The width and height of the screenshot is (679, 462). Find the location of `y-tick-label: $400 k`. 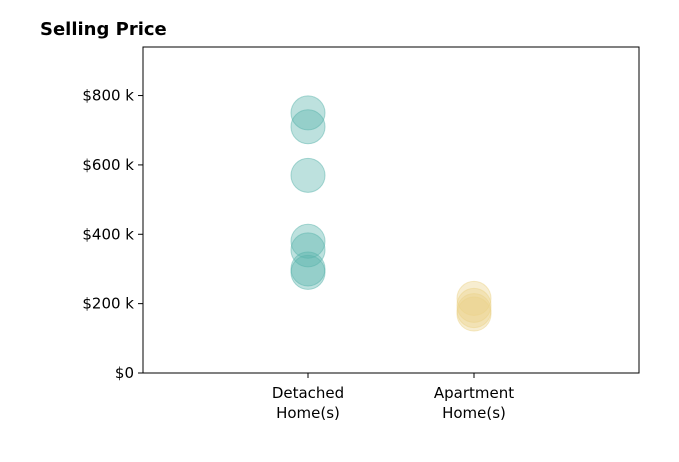

y-tick-label: $400 k is located at coordinates (108, 234).